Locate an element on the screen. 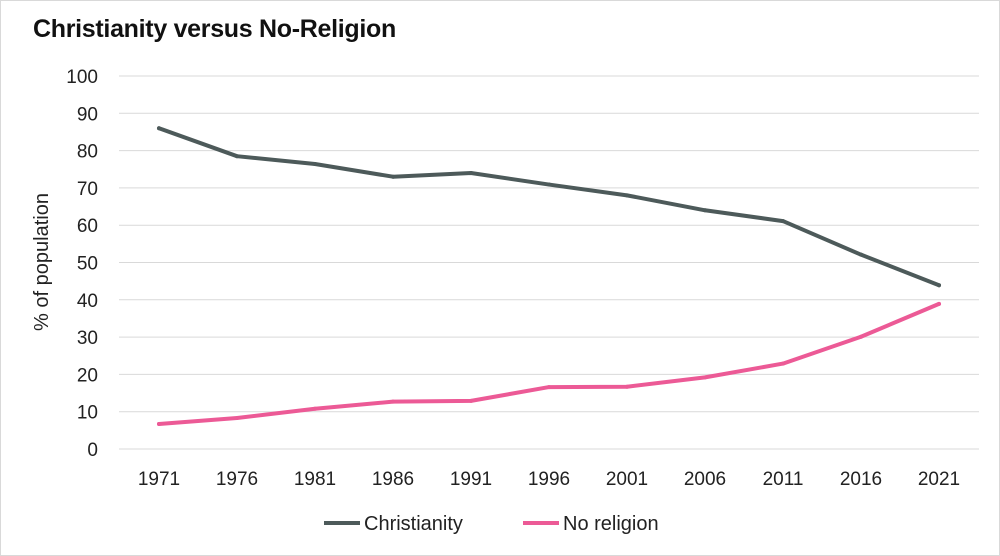  y-tick-label: 40 is located at coordinates (87, 301).